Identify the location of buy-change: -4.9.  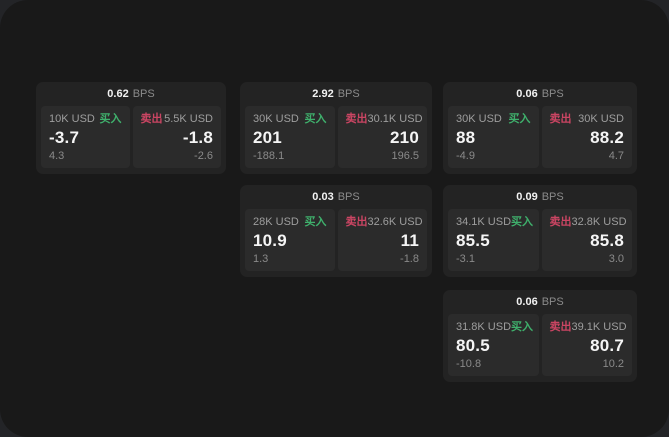
(465, 156).